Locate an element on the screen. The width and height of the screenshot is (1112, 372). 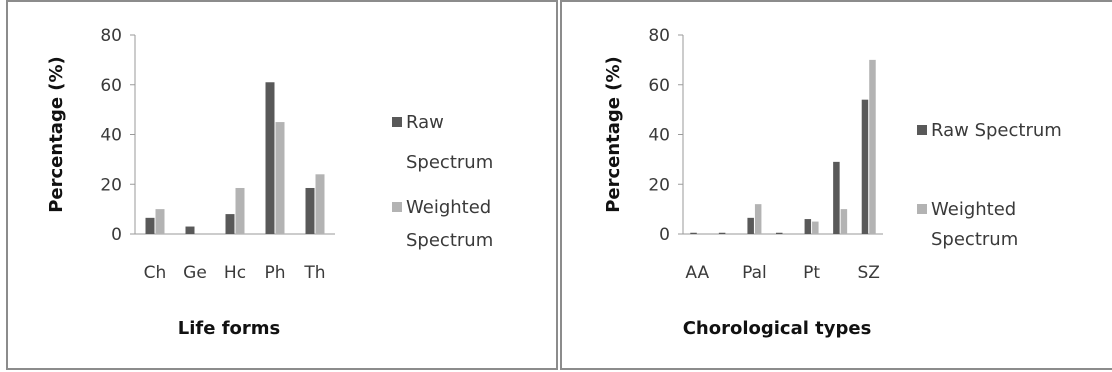
x-tick-label: SZ is located at coordinates (868, 273).